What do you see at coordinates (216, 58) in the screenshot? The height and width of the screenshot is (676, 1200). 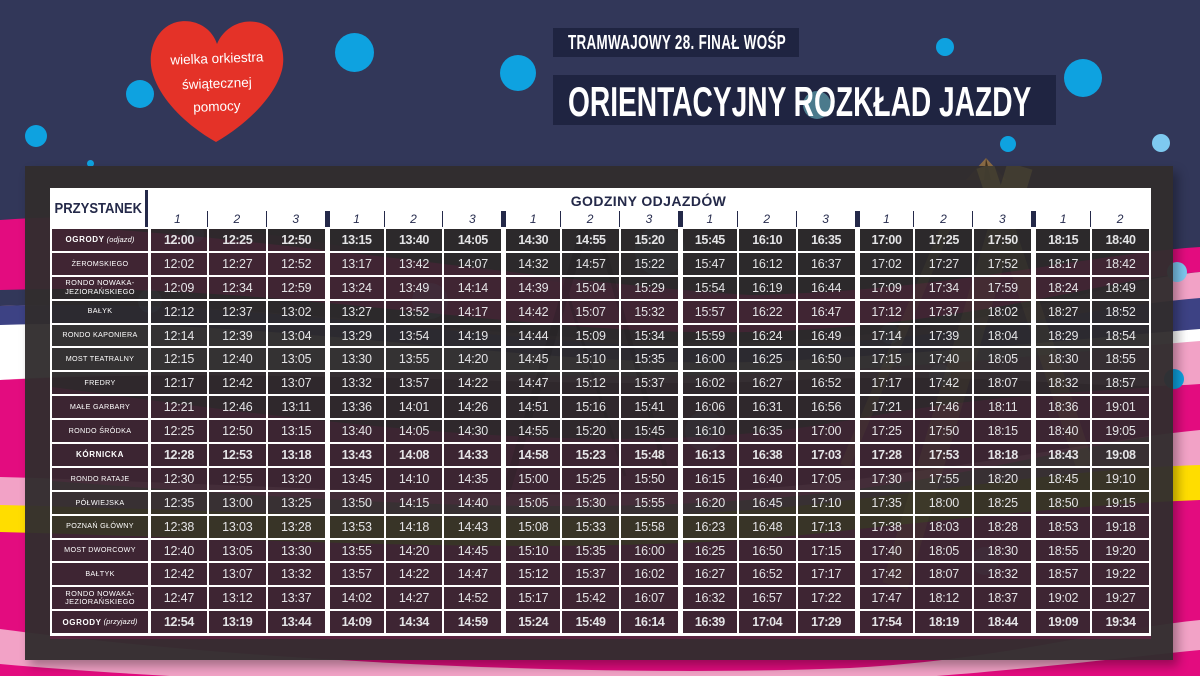 I see `svg-text: wielka orkiestra` at bounding box center [216, 58].